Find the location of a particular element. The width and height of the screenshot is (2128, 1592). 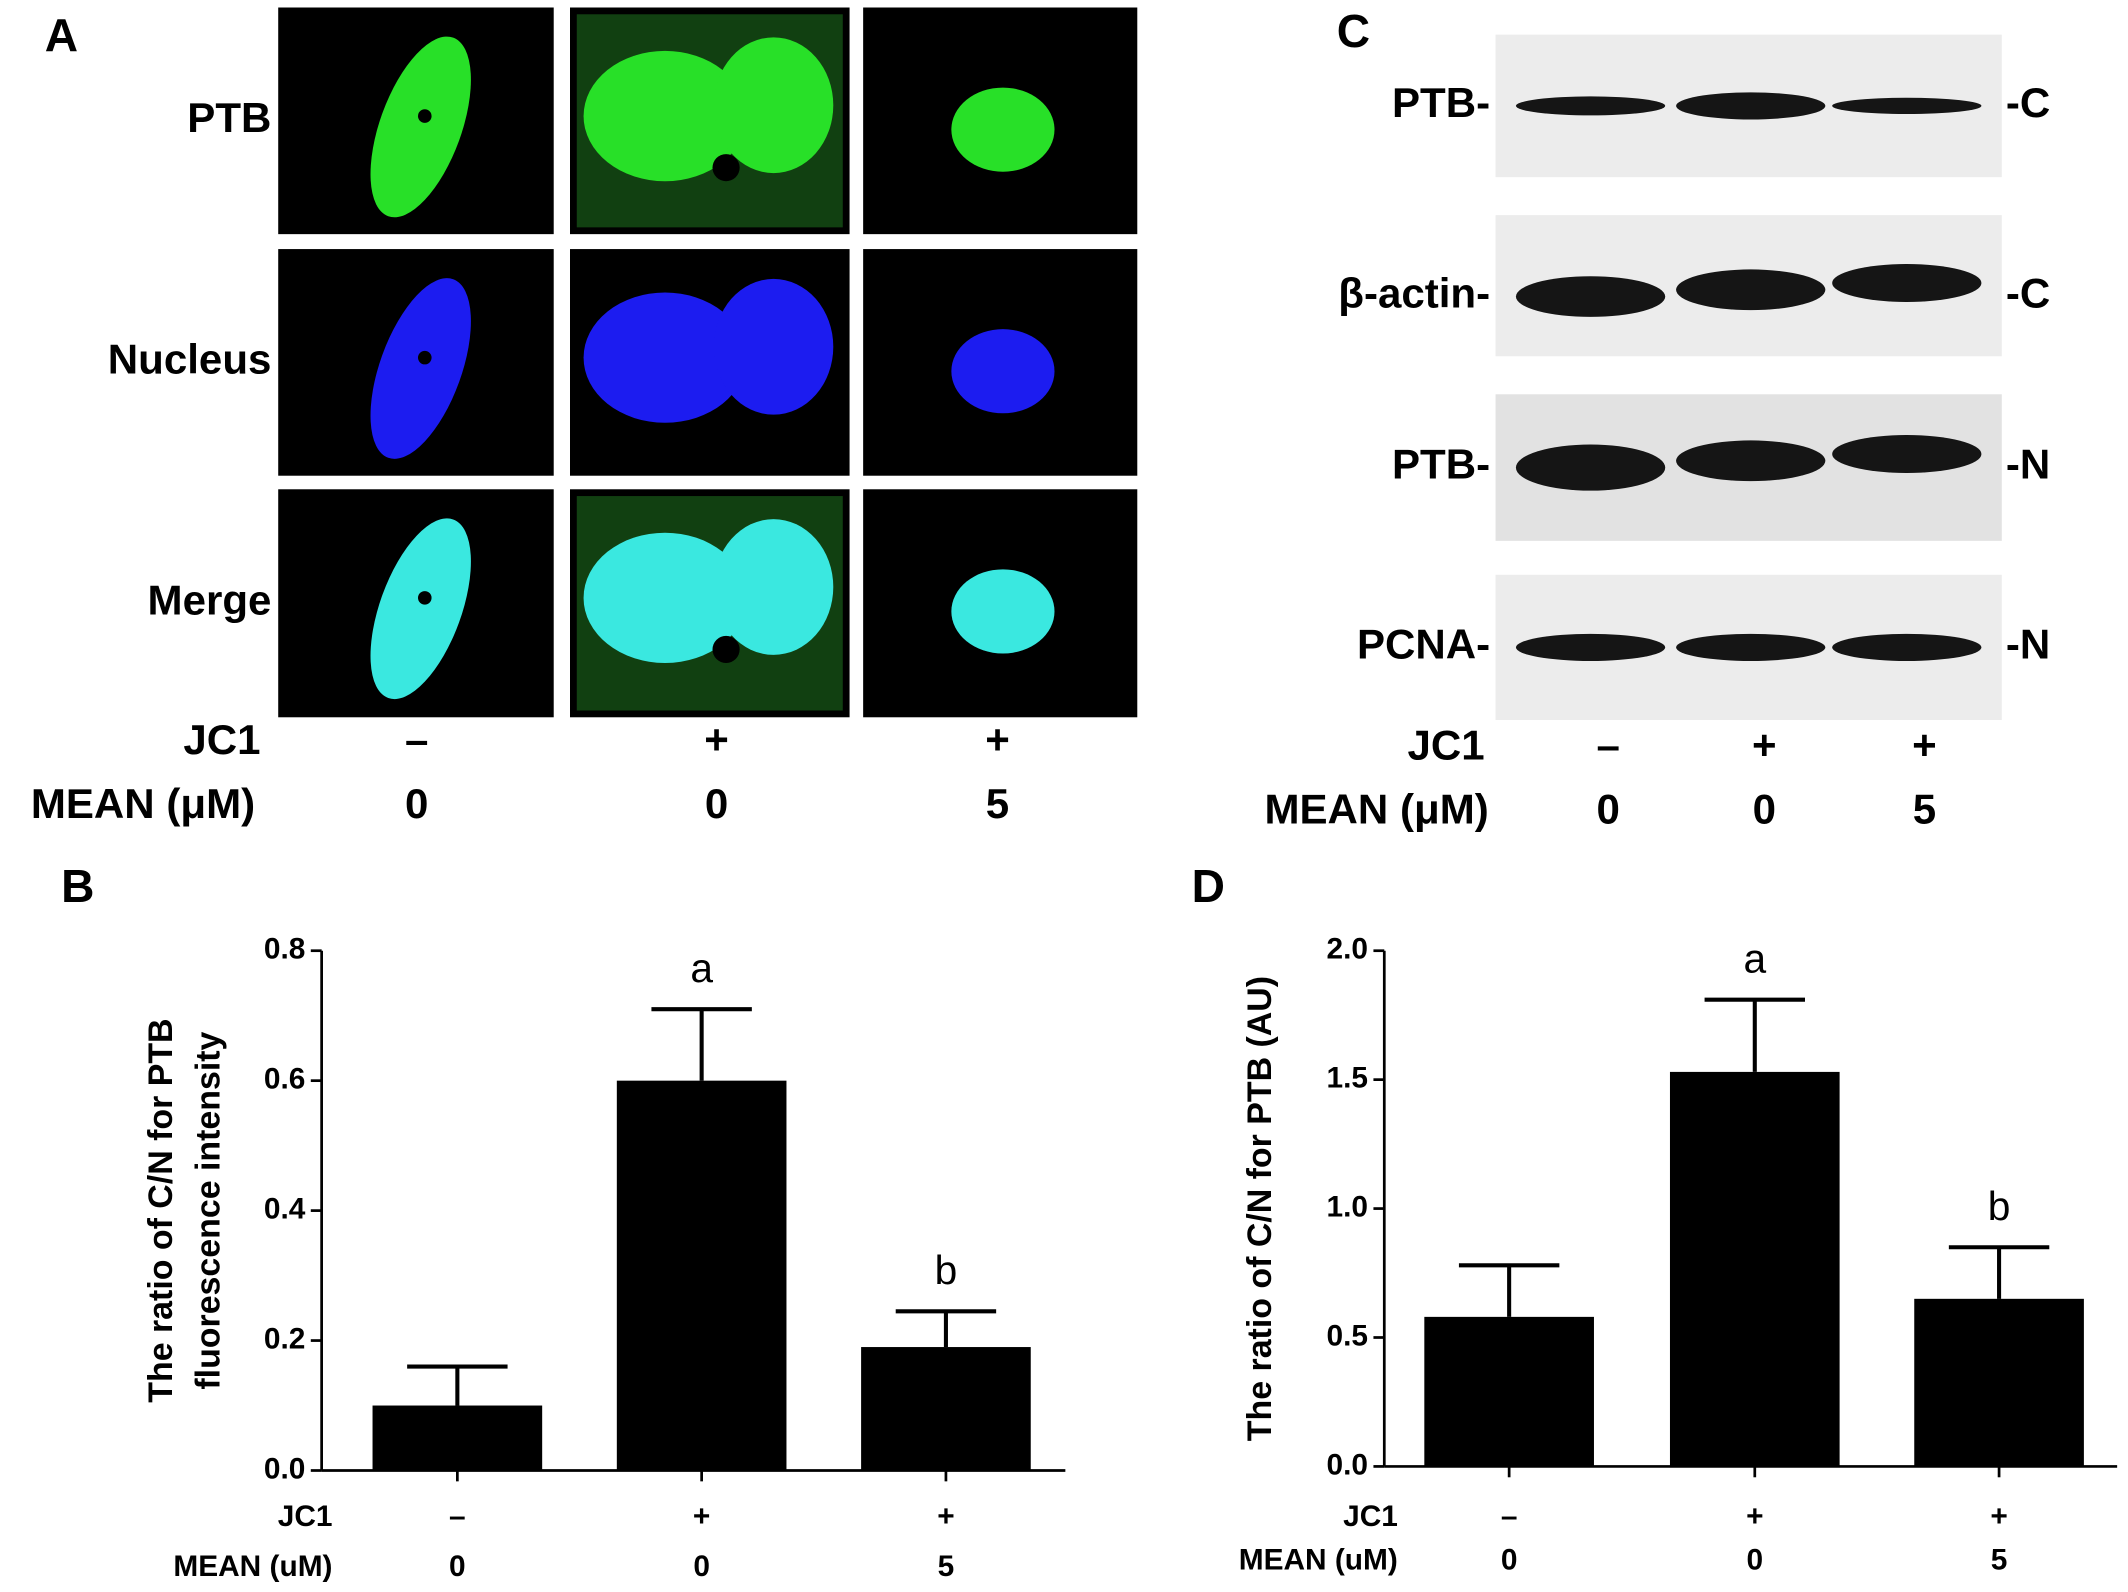

y-tick-label: 1.0 is located at coordinates (1348, 1206).